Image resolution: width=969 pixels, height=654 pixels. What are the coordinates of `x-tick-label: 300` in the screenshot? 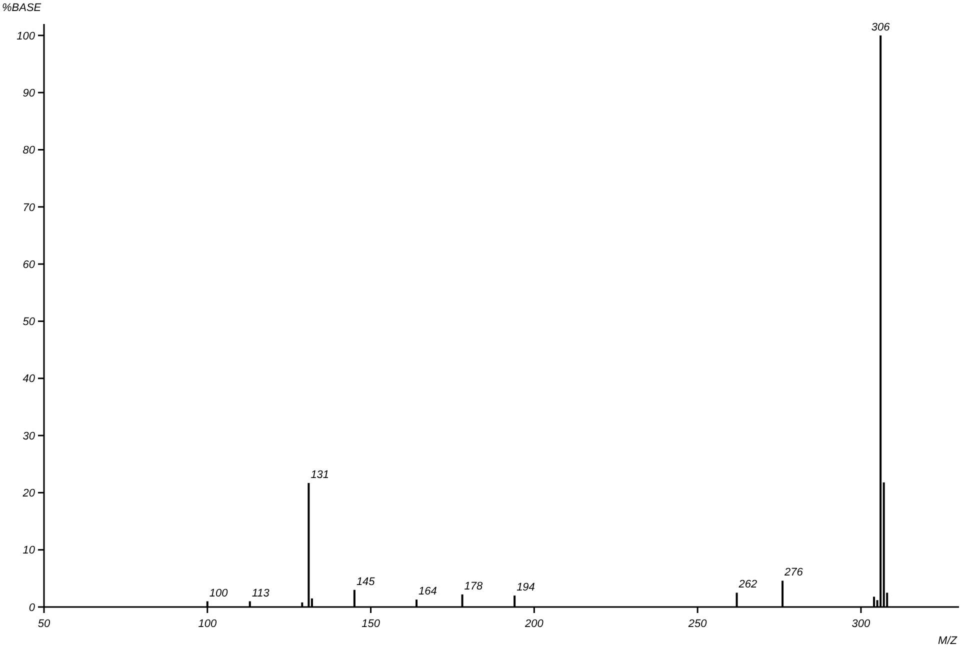 It's located at (862, 624).